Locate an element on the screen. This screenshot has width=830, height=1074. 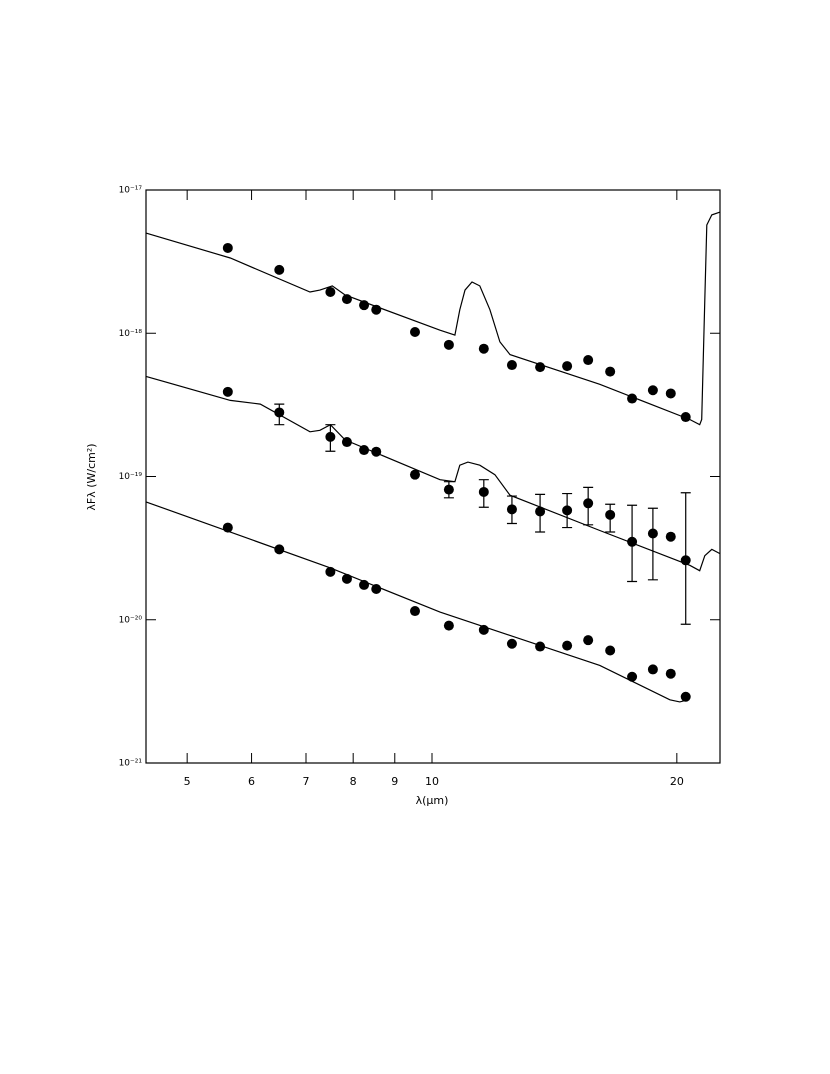
x-tick-label: 7 is located at coordinates (306, 781).